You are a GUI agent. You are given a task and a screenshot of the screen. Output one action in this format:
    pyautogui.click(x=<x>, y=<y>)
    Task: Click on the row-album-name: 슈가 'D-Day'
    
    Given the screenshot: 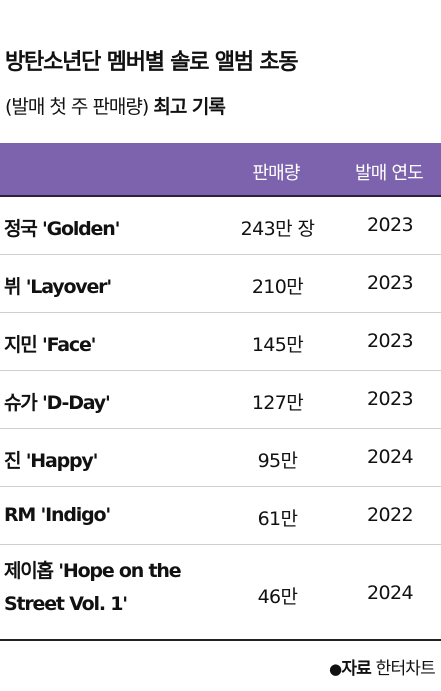 What is the action you would take?
    pyautogui.click(x=57, y=403)
    